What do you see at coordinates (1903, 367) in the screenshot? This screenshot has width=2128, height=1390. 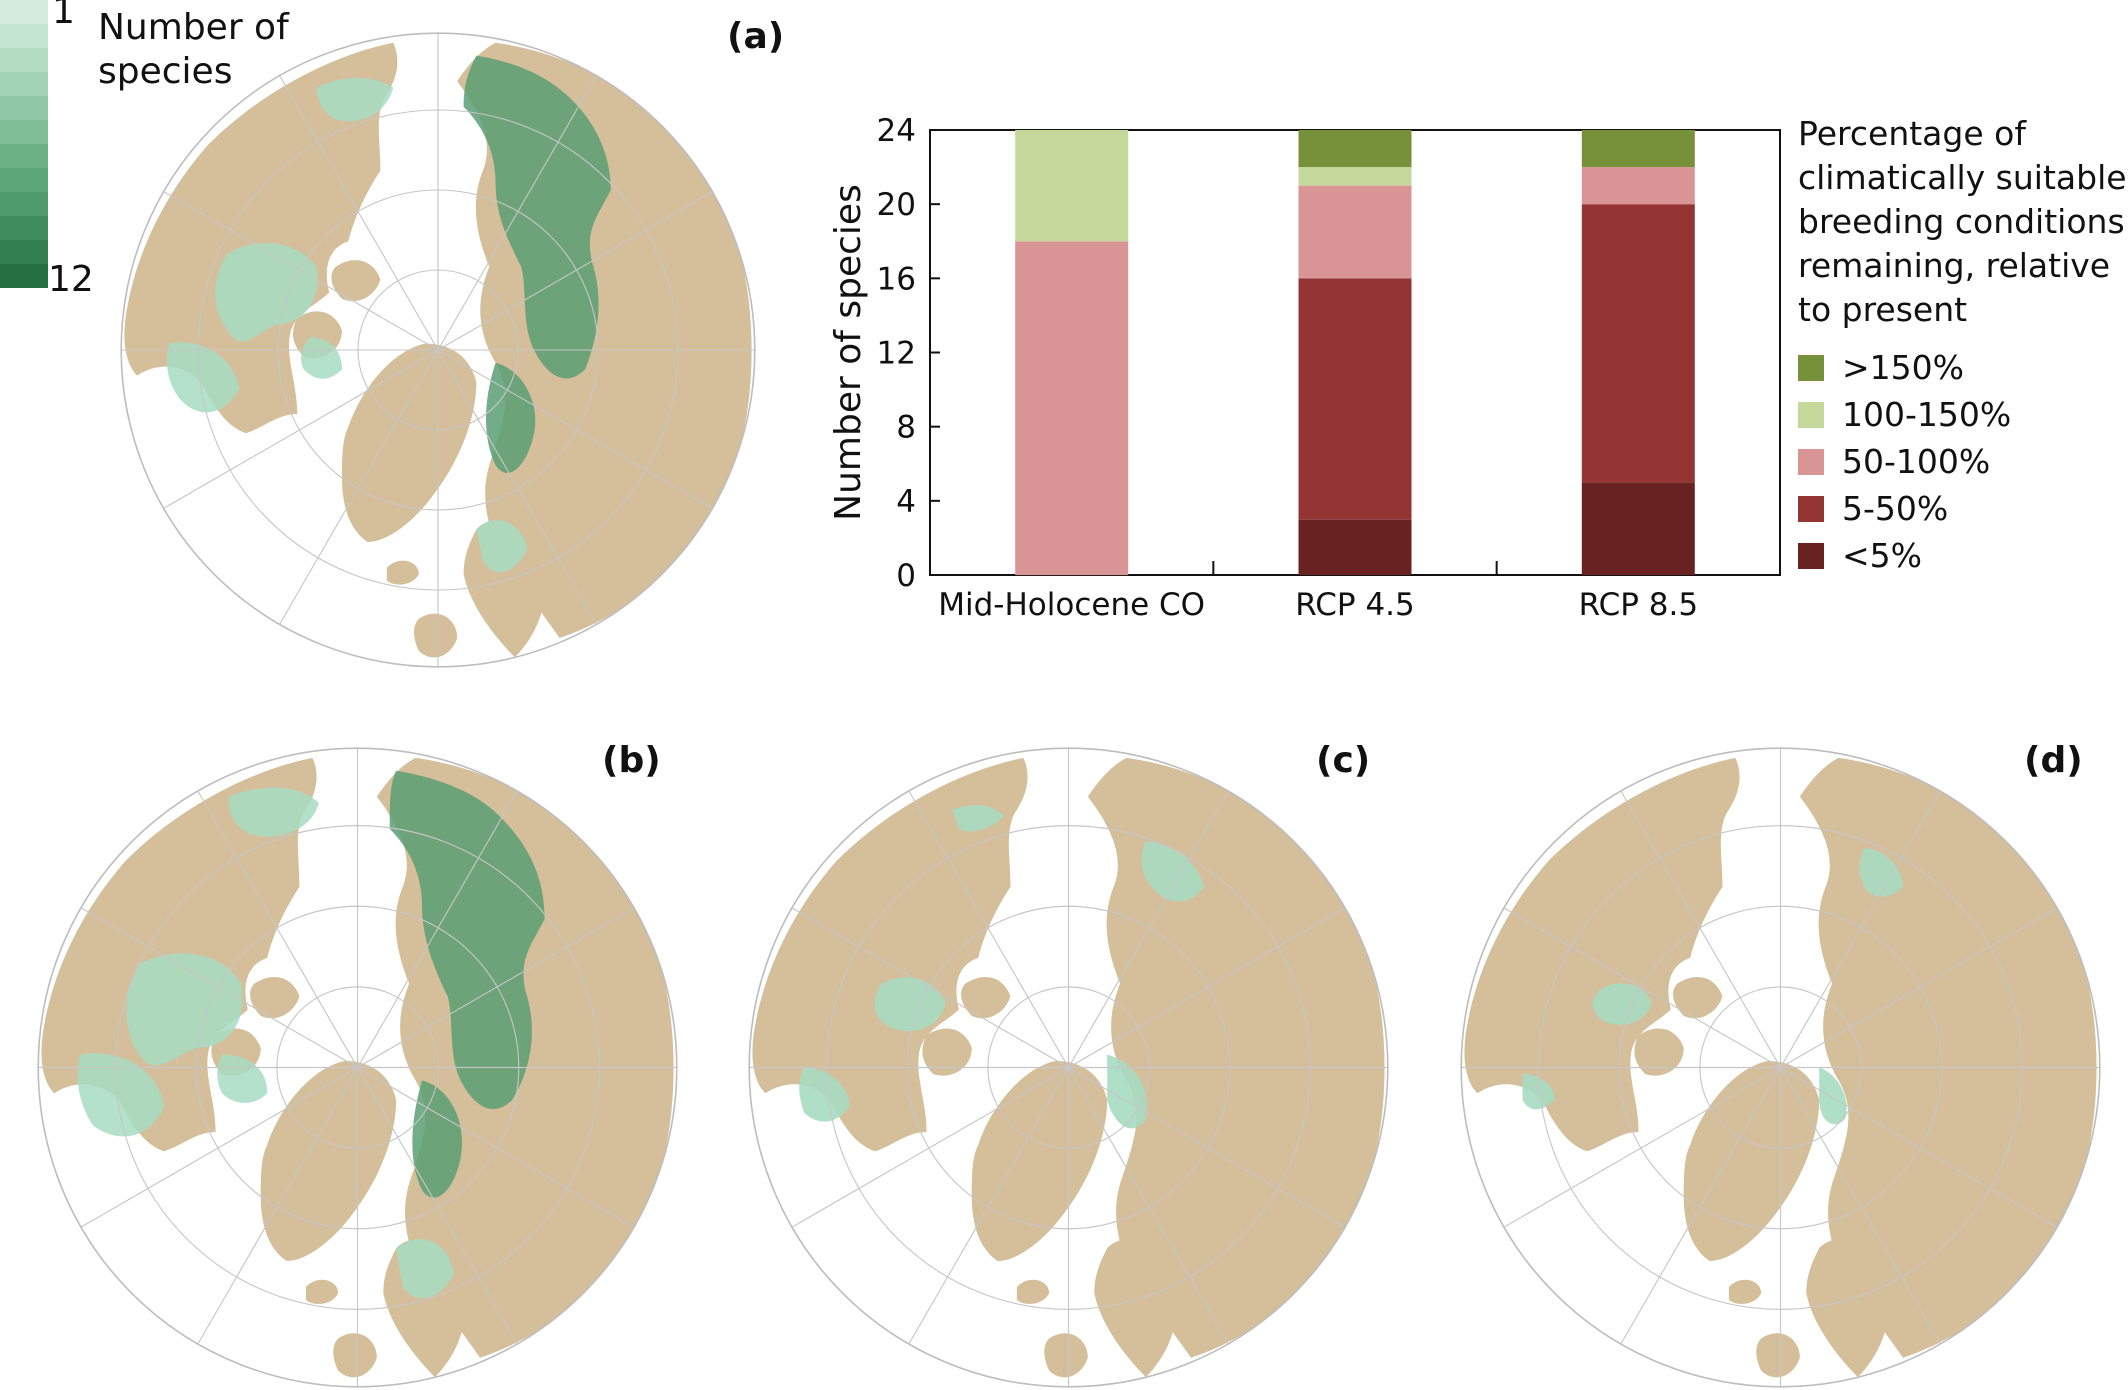 I see `legend-label: >150%` at bounding box center [1903, 367].